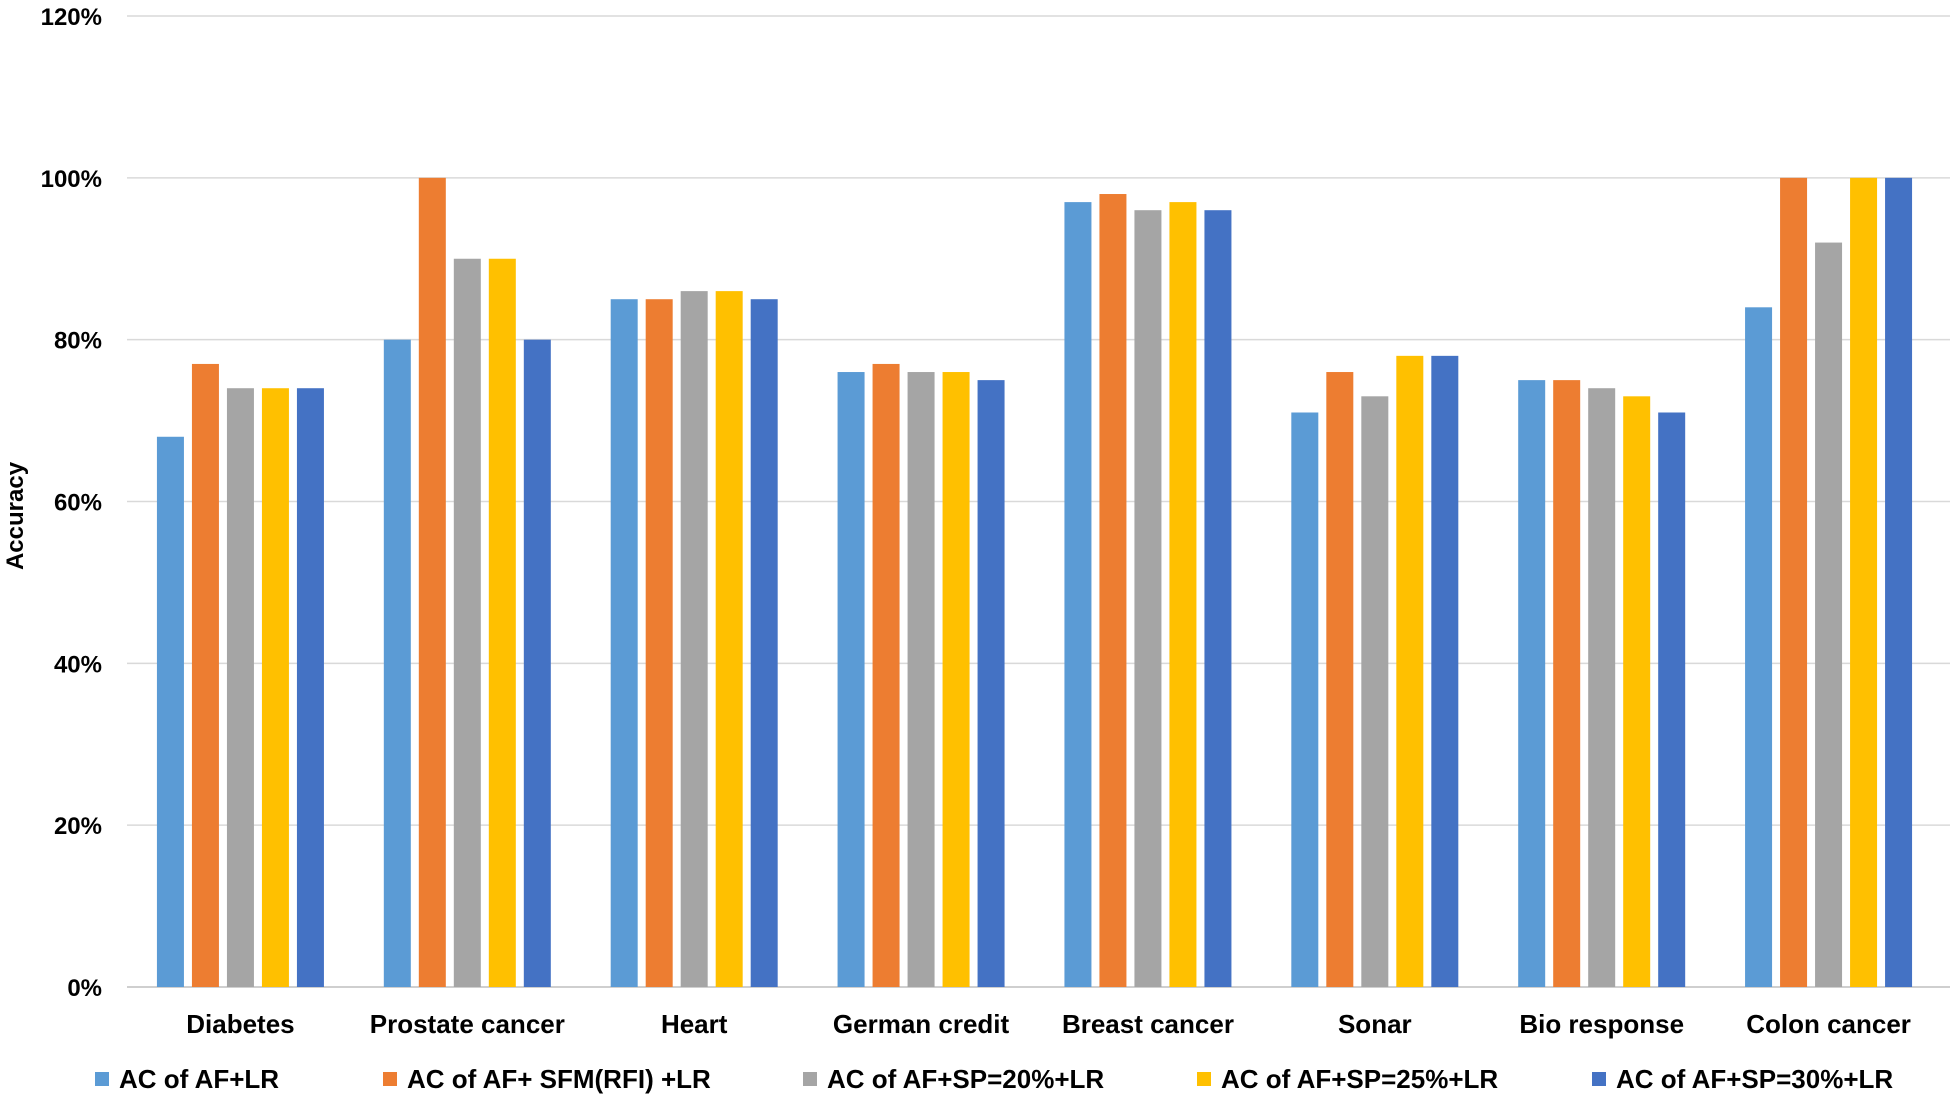 This screenshot has height=1098, width=1950. Describe the element at coordinates (78, 664) in the screenshot. I see `y-tick-label: 40%` at that location.